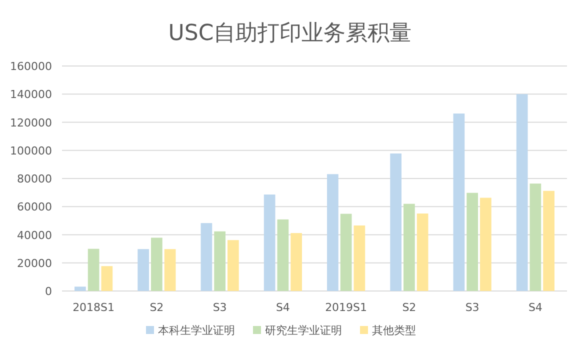 This screenshot has width=580, height=348. I want to click on x-tick-label: 2018S1, so click(93, 307).